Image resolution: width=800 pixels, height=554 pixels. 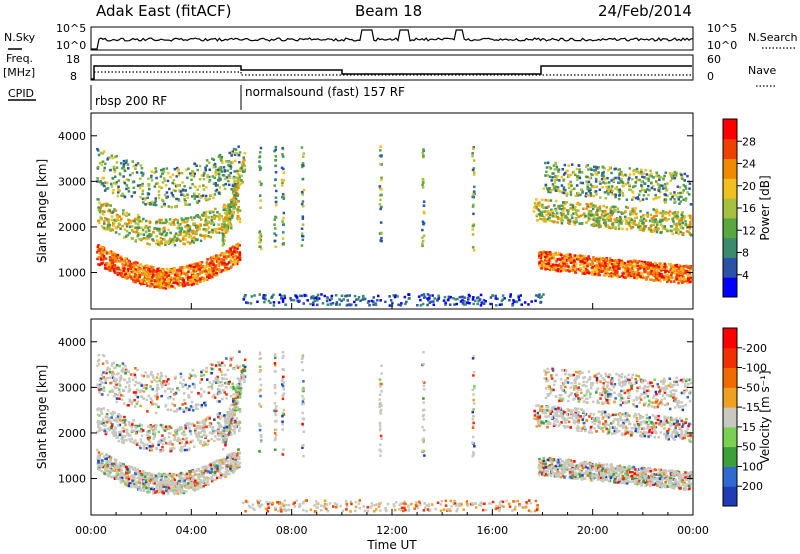 What do you see at coordinates (20, 37) in the screenshot?
I see `nsky-label: N.Sky` at bounding box center [20, 37].